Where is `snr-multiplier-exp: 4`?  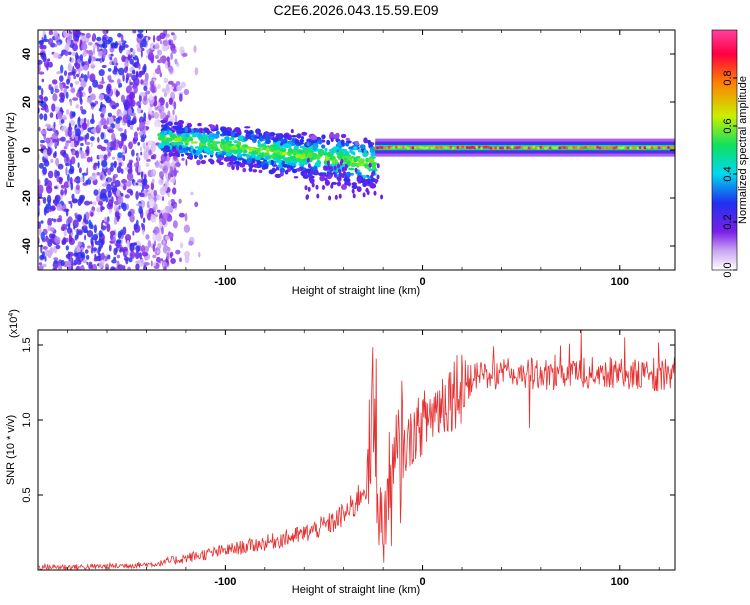
snr-multiplier-exp: 4 is located at coordinates (11, 315).